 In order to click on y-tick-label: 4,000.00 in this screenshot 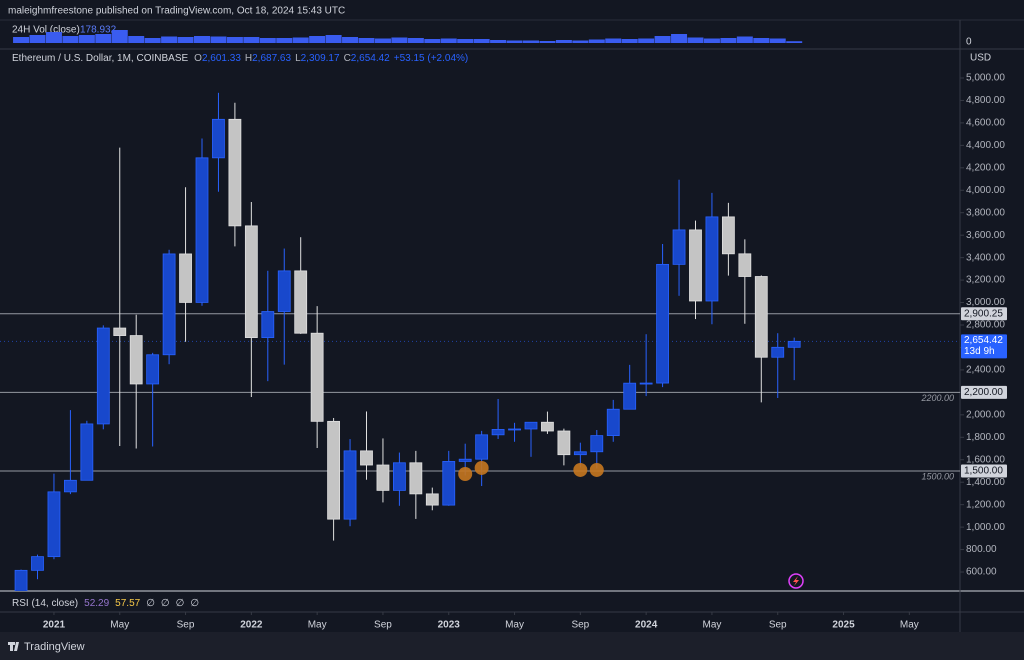, I will do `click(985, 190)`.